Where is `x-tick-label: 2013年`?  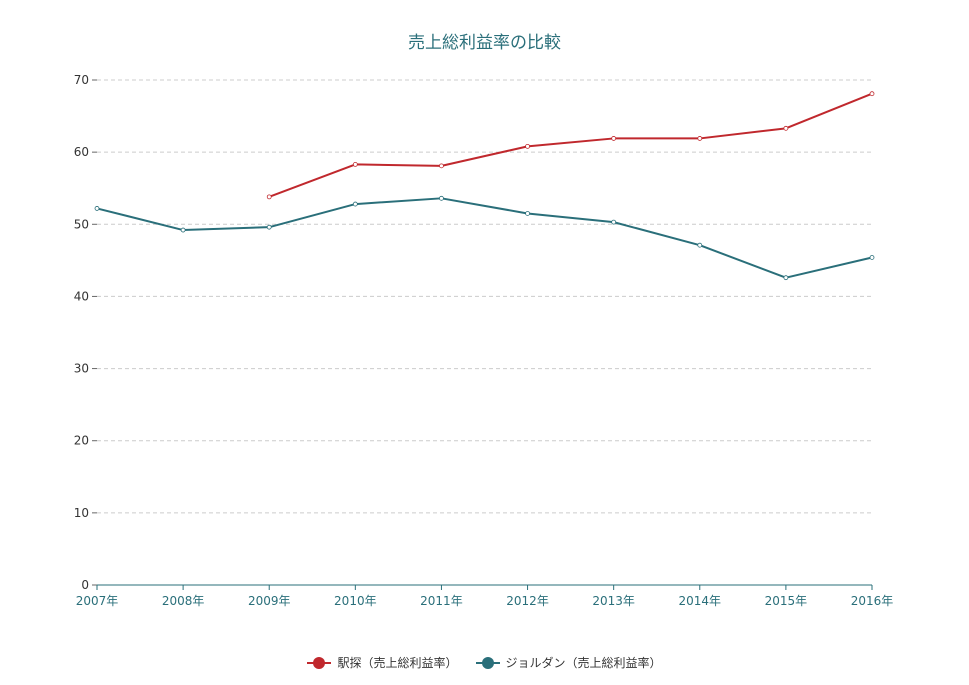
x-tick-label: 2013年 is located at coordinates (613, 601).